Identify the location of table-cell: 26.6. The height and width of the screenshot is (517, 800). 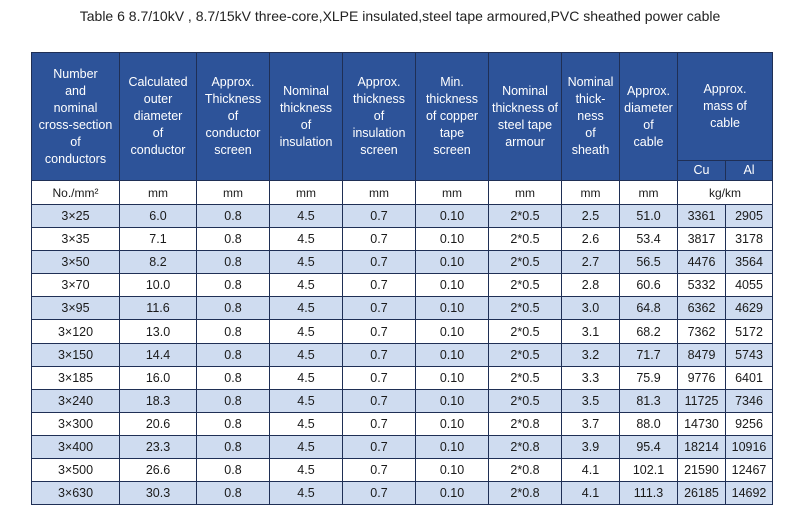
(158, 470).